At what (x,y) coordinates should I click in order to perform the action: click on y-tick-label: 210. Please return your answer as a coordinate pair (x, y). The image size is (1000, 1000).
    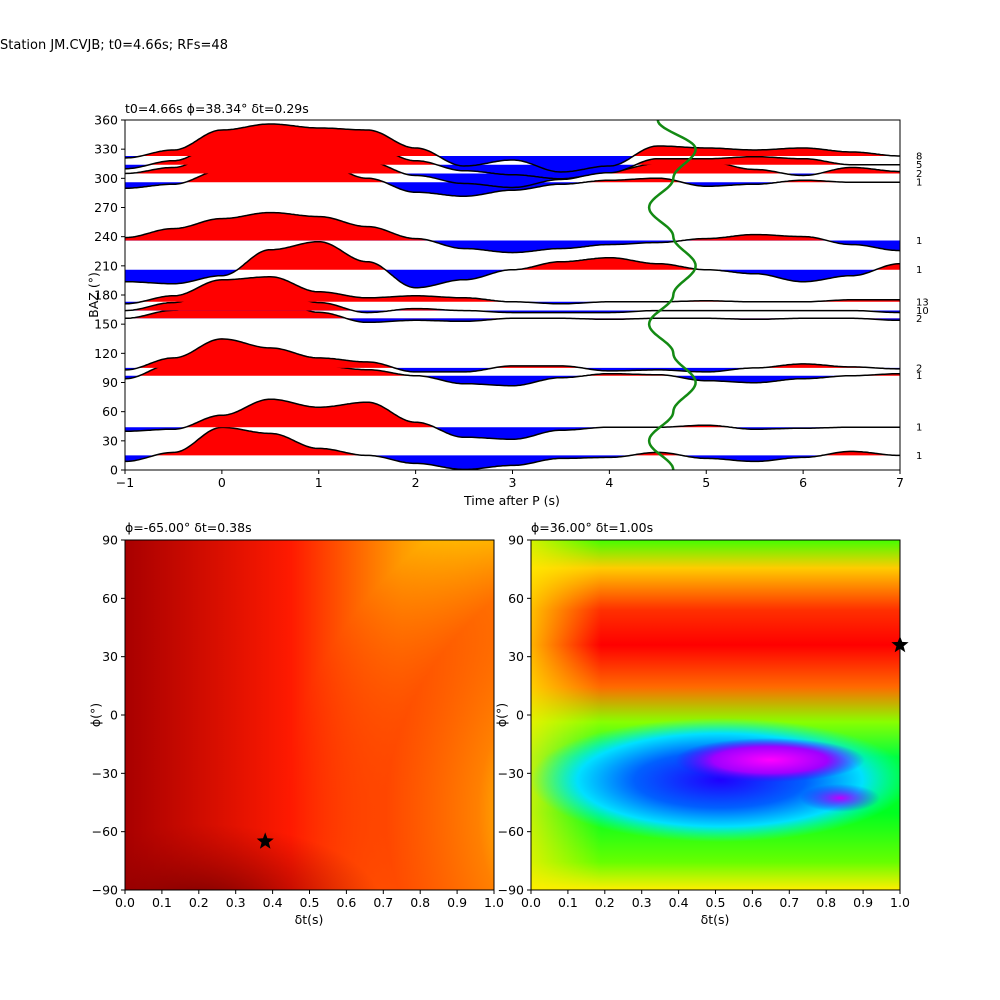
    Looking at the image, I should click on (106, 265).